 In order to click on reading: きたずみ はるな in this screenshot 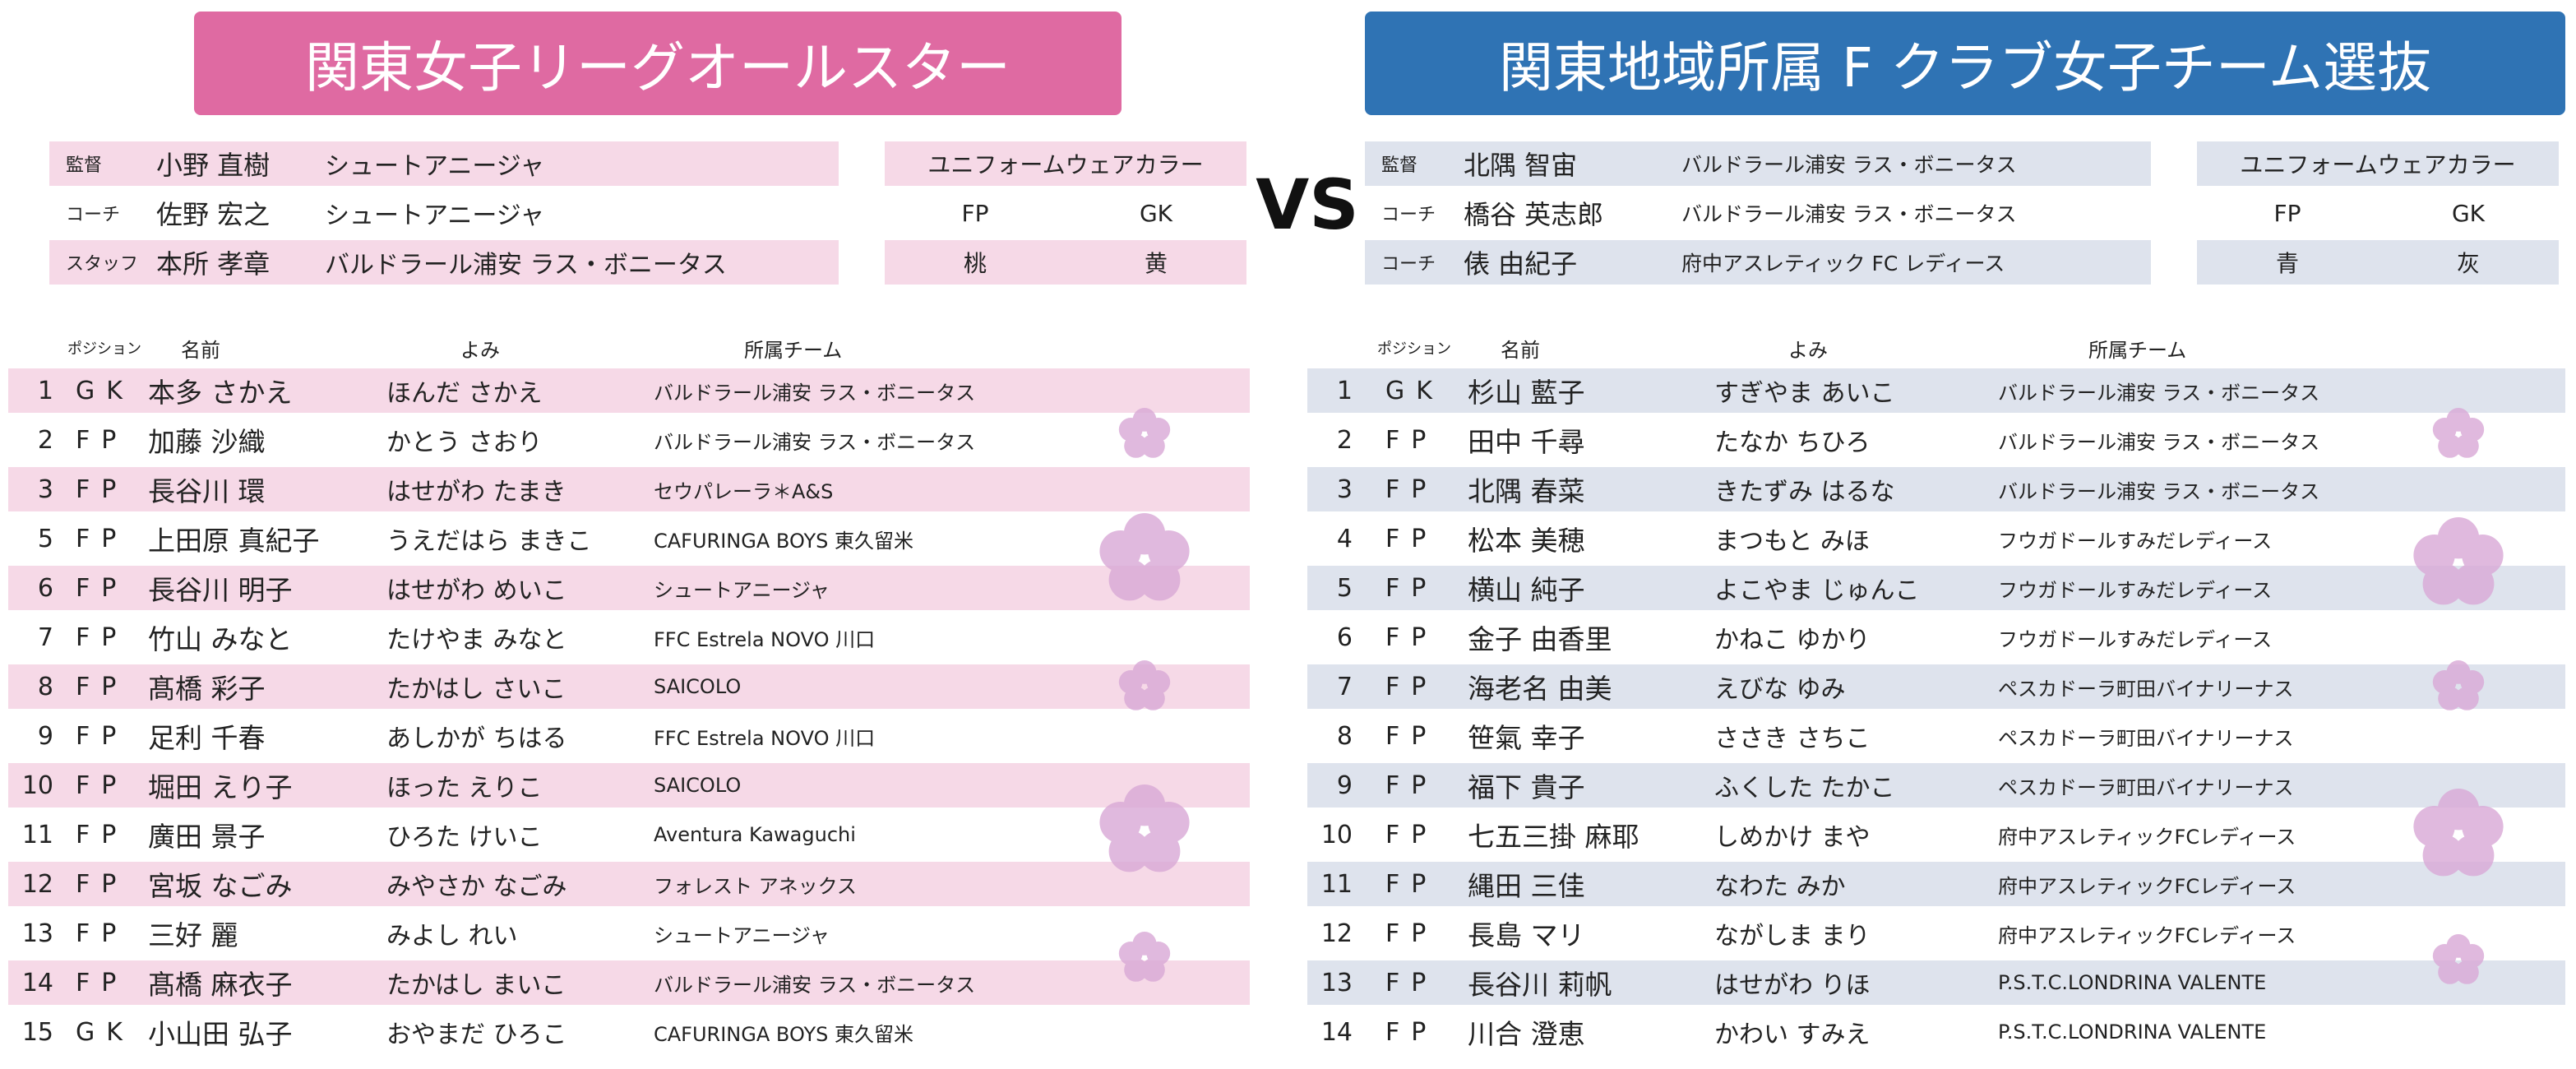, I will do `click(1804, 492)`.